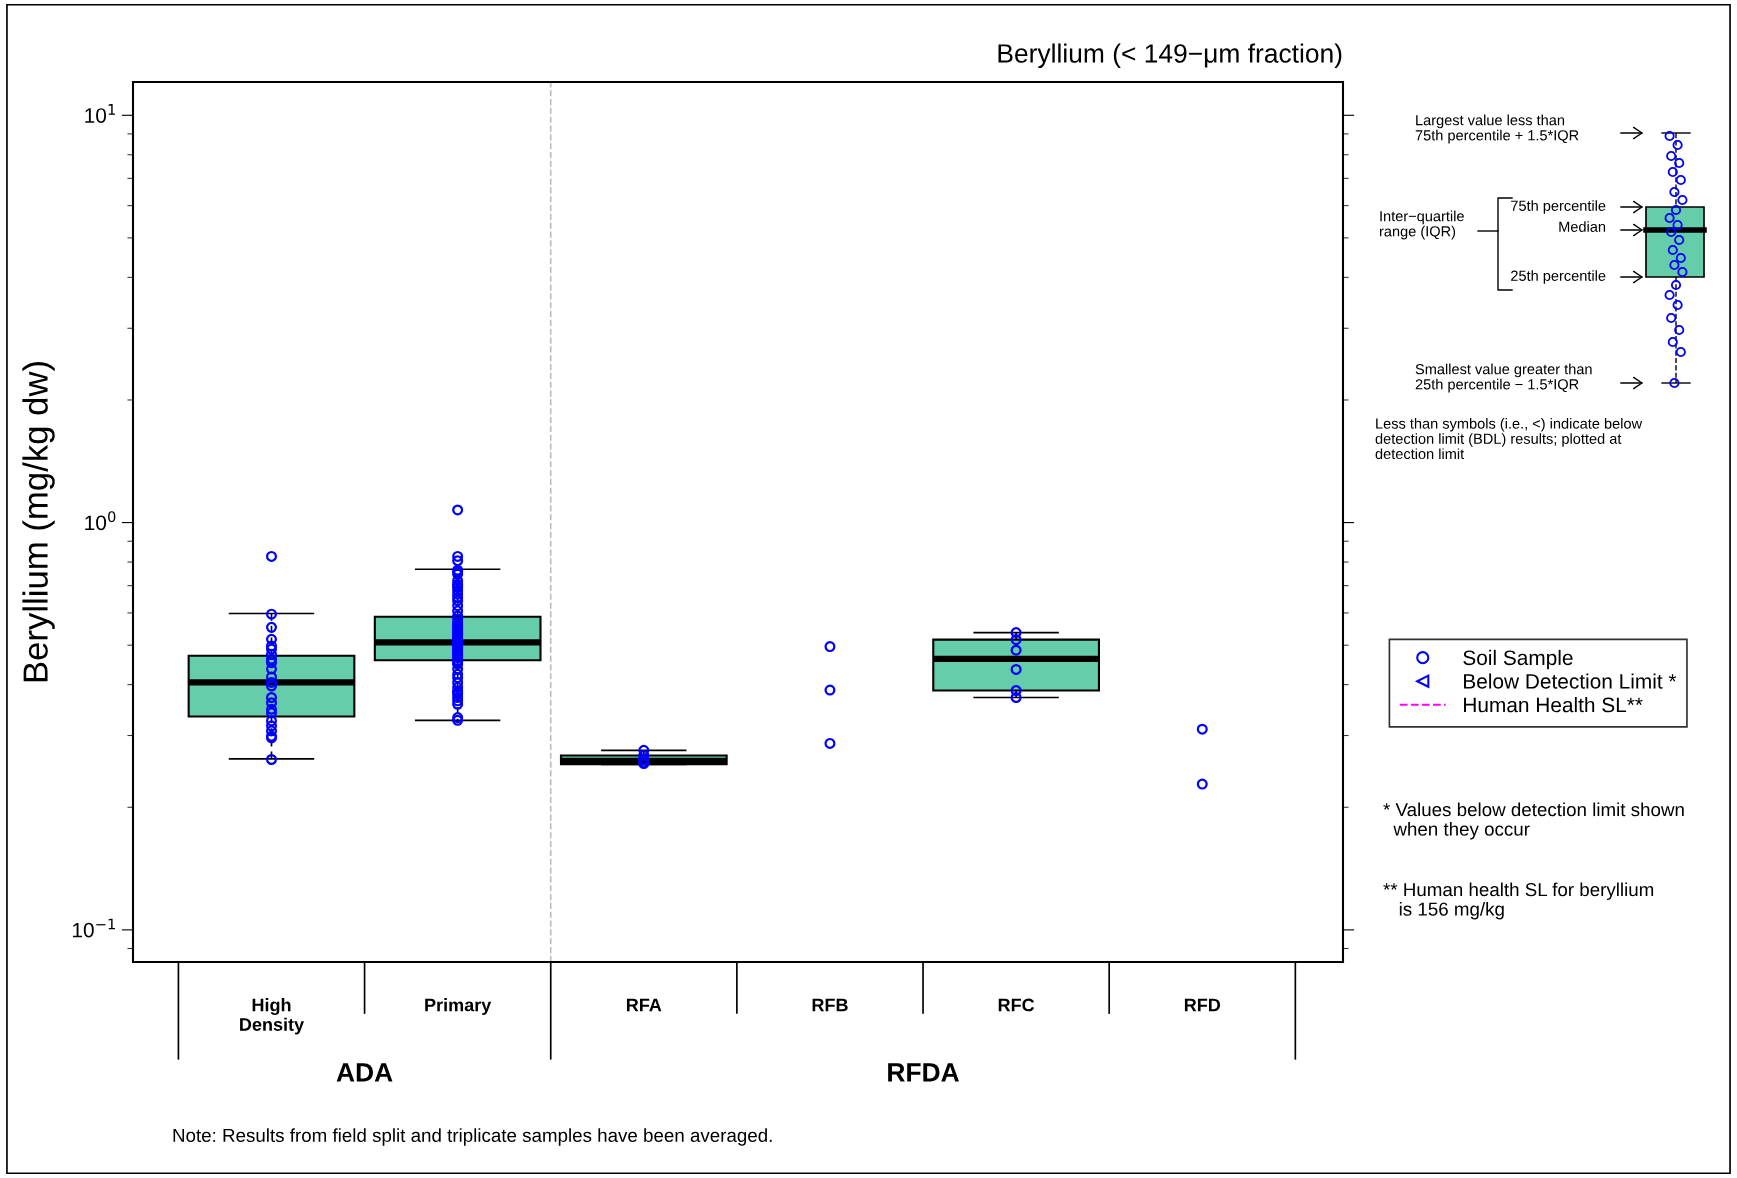 The image size is (1737, 1178). What do you see at coordinates (93, 928) in the screenshot?
I see `y-tick-label: 10$^{−1}$` at bounding box center [93, 928].